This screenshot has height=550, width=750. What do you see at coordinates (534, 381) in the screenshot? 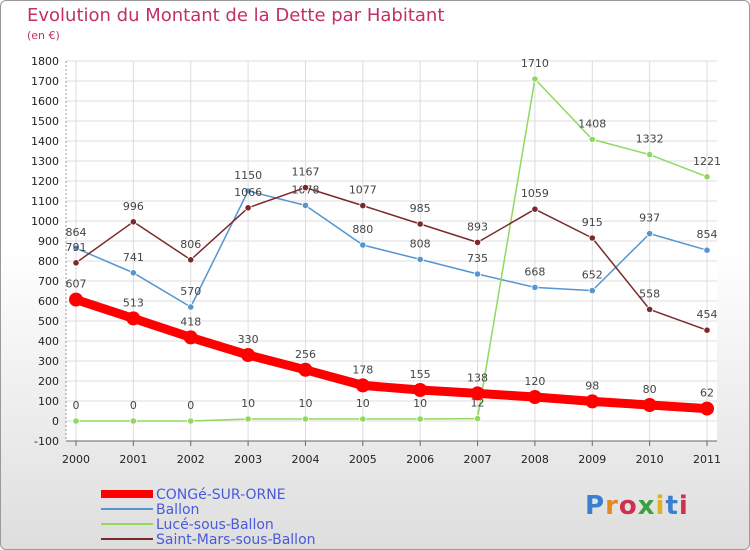
I see `data-label: 120` at bounding box center [534, 381].